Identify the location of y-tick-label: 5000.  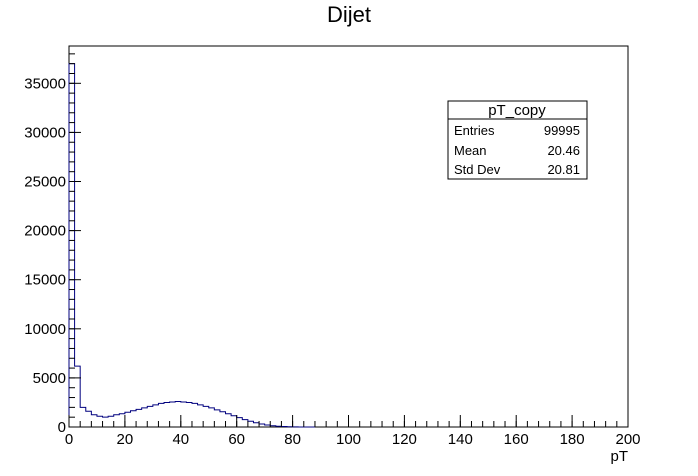
(49, 378).